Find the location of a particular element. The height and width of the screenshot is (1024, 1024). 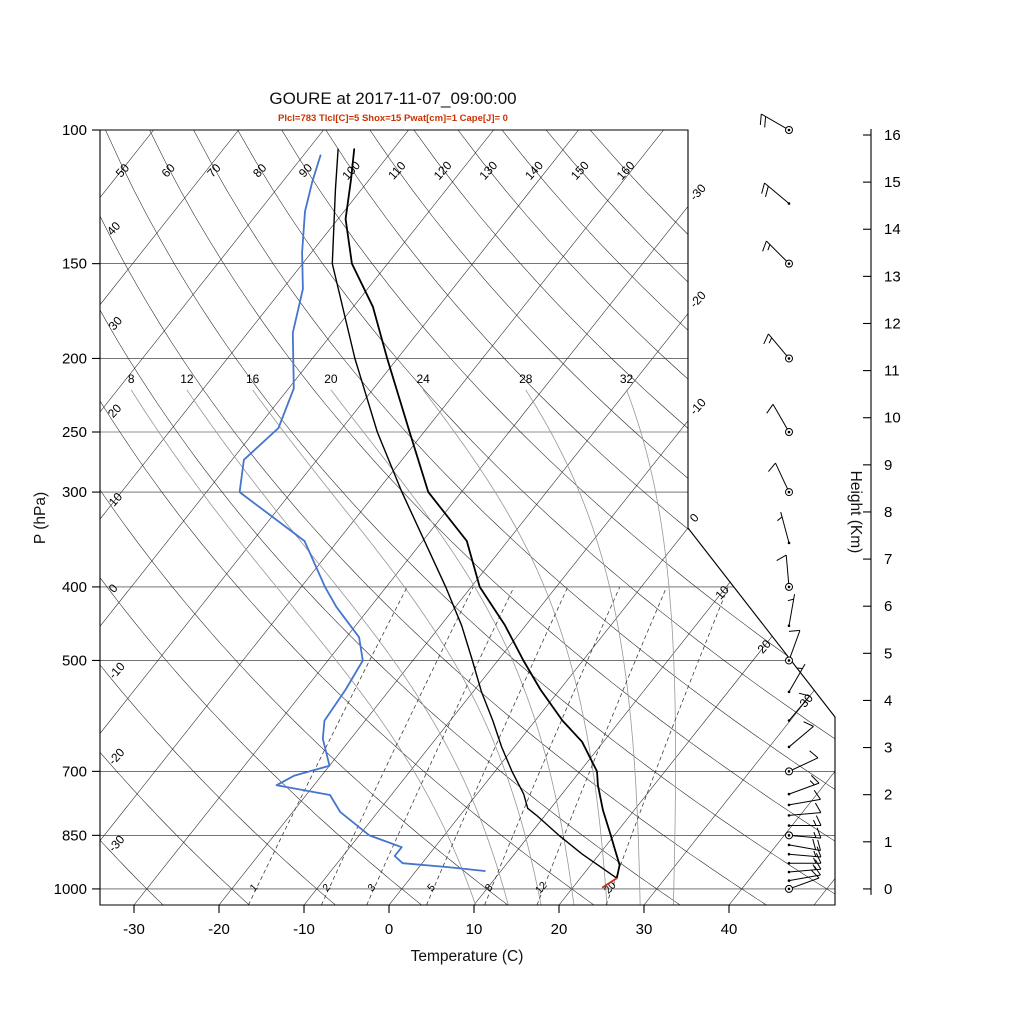

dry-adiabat-left-label: 30 is located at coordinates (116, 323).